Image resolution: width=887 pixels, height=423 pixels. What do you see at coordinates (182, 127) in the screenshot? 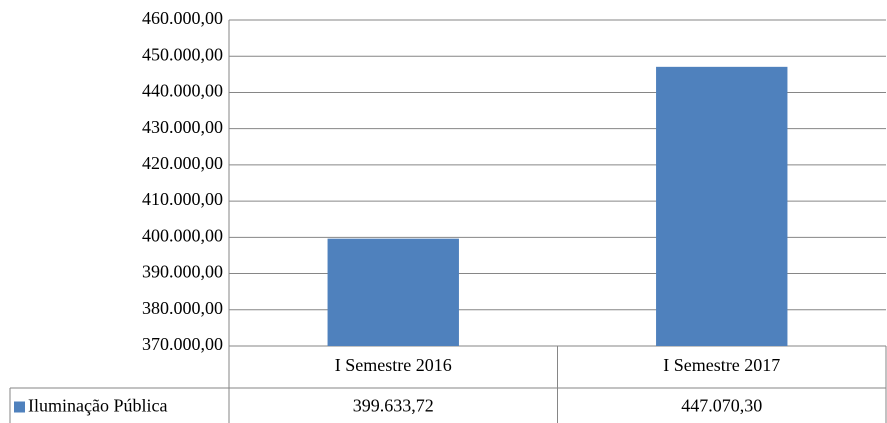
I see `y-tick-label: 430.000,00` at bounding box center [182, 127].